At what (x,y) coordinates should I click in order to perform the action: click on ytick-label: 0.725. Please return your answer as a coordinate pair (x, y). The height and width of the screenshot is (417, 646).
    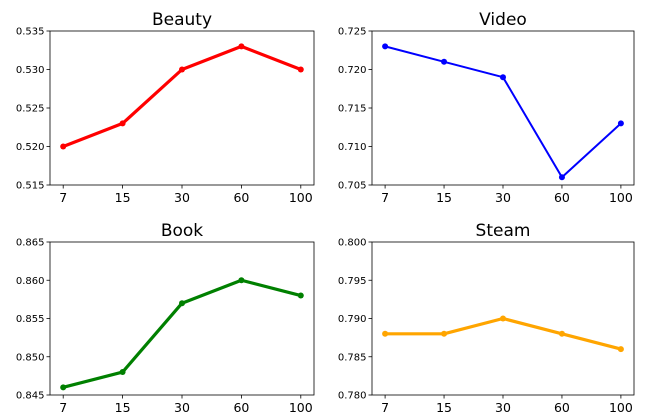
    Looking at the image, I should click on (352, 32).